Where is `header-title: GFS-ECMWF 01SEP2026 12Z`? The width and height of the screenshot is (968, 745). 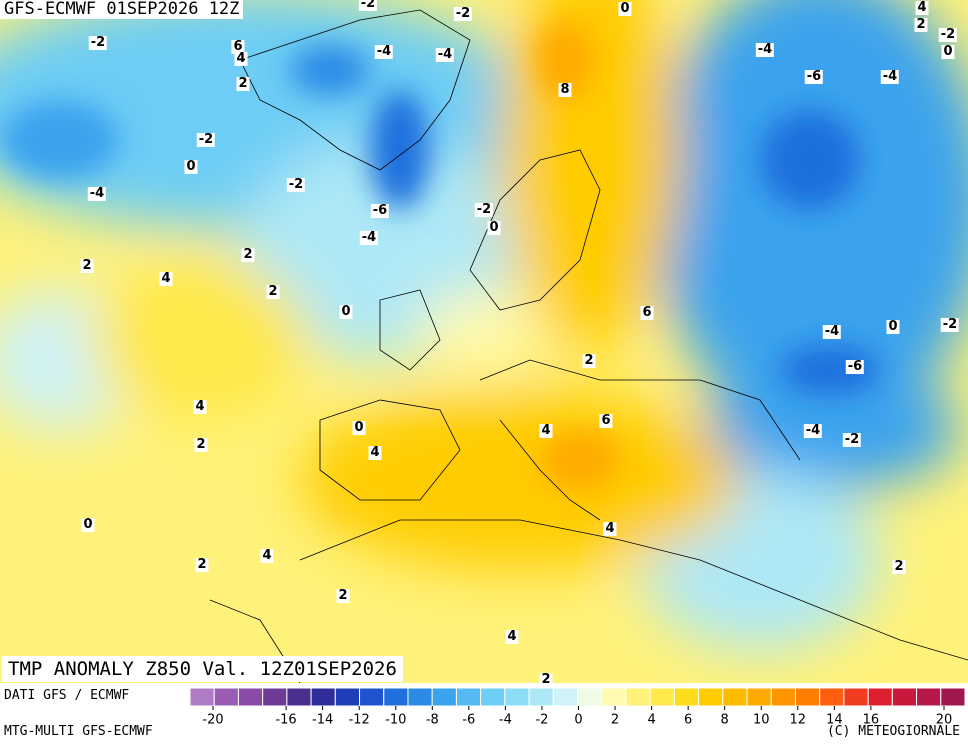 header-title: GFS-ECMWF 01SEP2026 12Z is located at coordinates (122, 9).